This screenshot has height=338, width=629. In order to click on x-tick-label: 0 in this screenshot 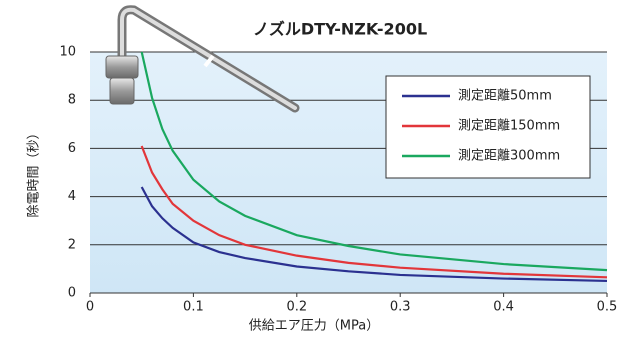, I will do `click(90, 307)`.